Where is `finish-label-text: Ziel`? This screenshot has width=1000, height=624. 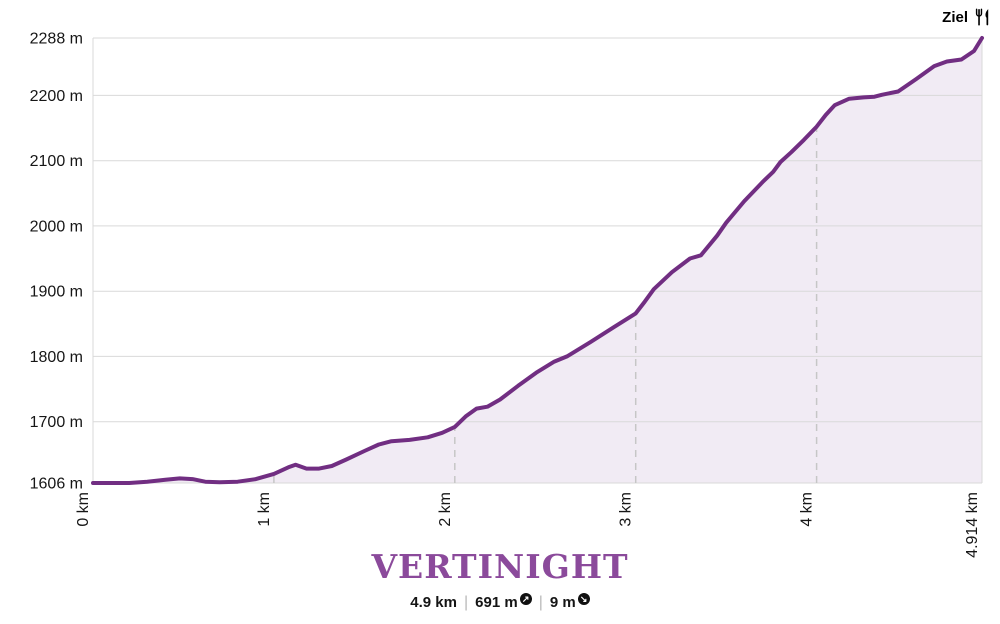
finish-label-text: Ziel is located at coordinates (955, 17).